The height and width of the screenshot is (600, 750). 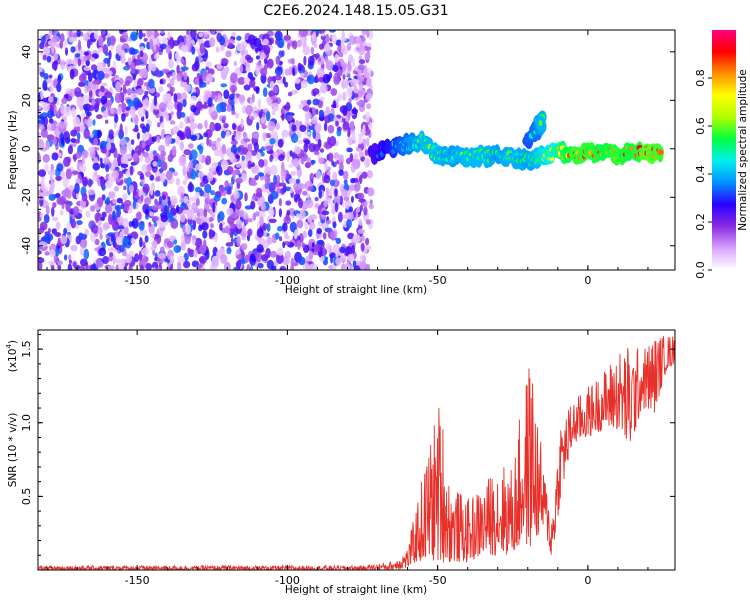 I want to click on figure-title: C2E6.2024.148.15.05.G31, so click(x=355, y=11).